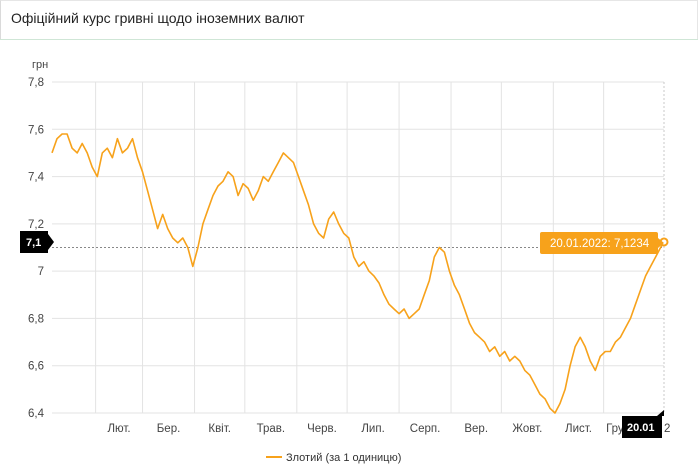  What do you see at coordinates (36, 414) in the screenshot?
I see `y-tick-label: 6,4` at bounding box center [36, 414].